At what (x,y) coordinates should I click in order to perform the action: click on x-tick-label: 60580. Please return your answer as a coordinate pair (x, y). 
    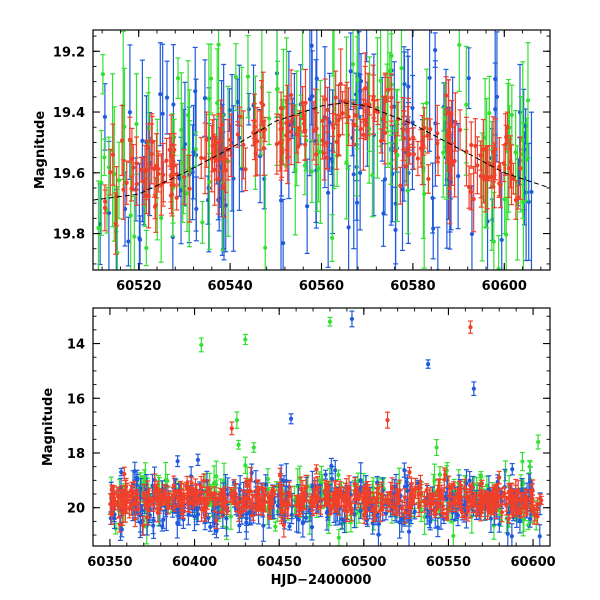
    Looking at the image, I should click on (412, 286).